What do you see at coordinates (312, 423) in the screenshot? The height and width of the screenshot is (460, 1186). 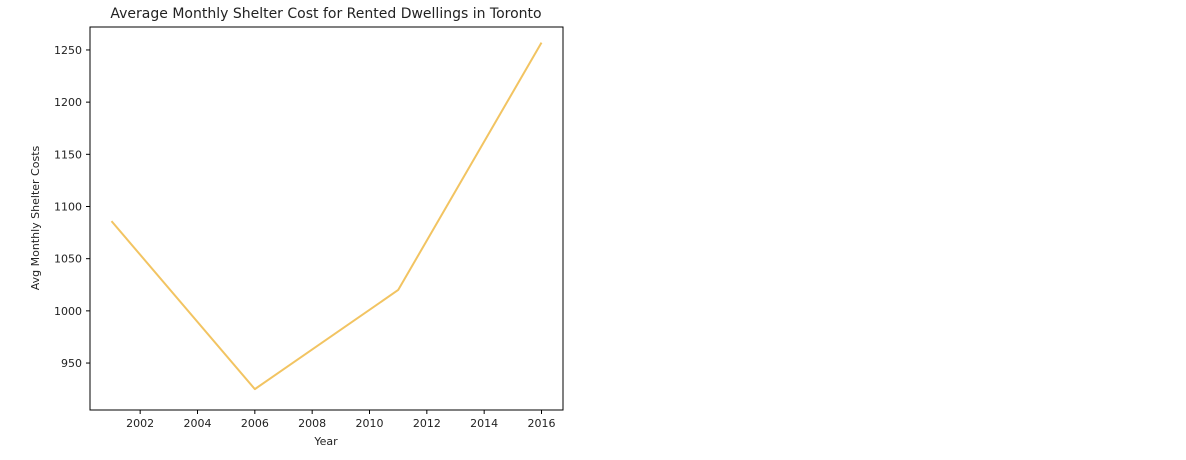 I see `x-tick-label: 2008` at bounding box center [312, 423].